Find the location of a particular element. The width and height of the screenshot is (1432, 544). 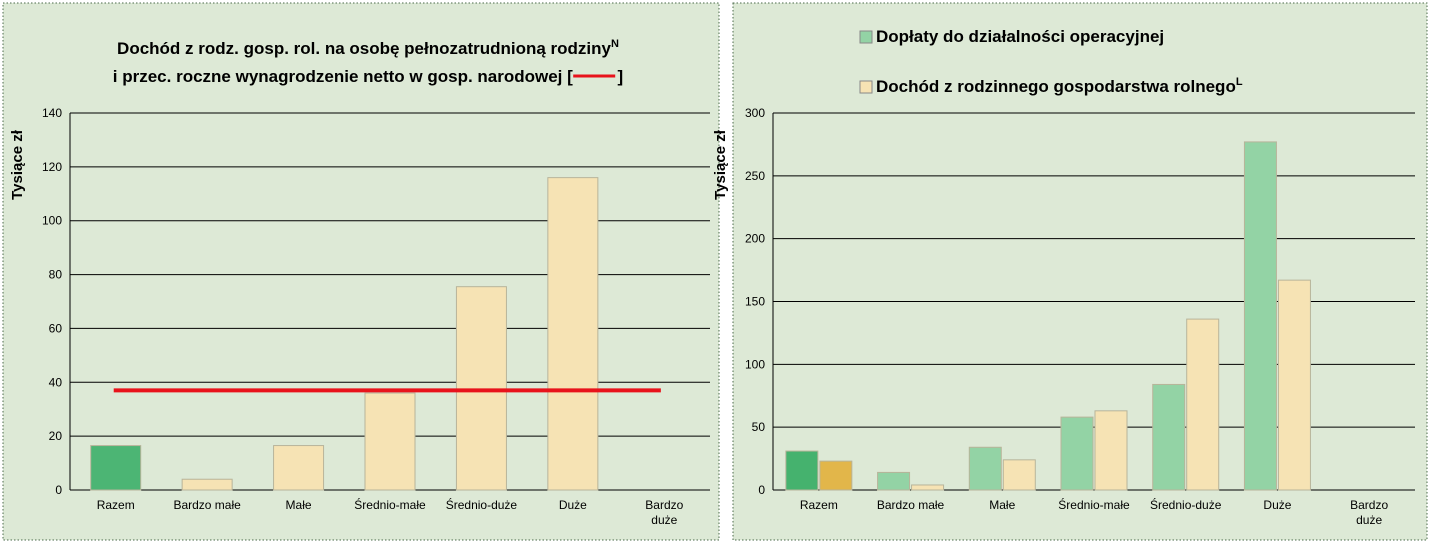

legend-sup: L is located at coordinates (1239, 82).